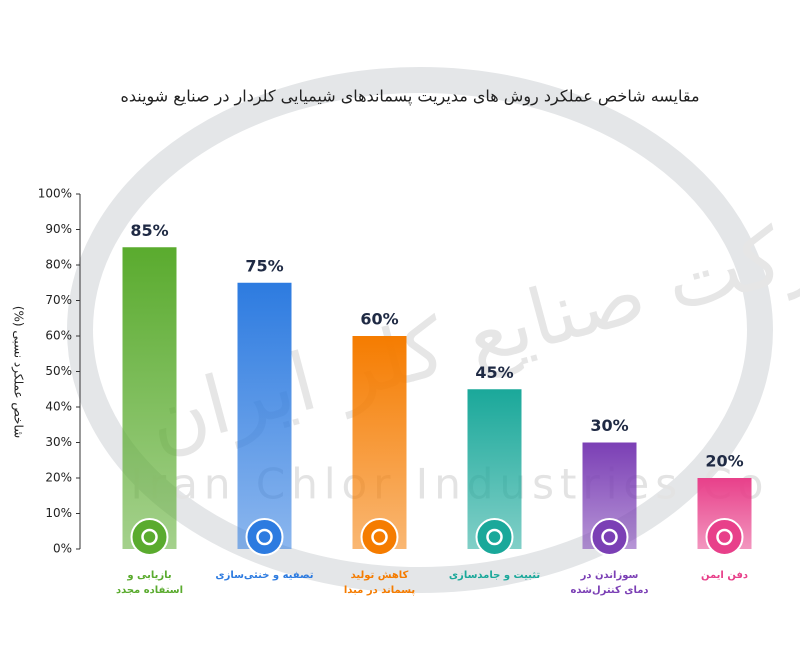 This screenshot has height=666, width=800. Describe the element at coordinates (58, 513) in the screenshot. I see `y-tick-label: 10%` at that location.